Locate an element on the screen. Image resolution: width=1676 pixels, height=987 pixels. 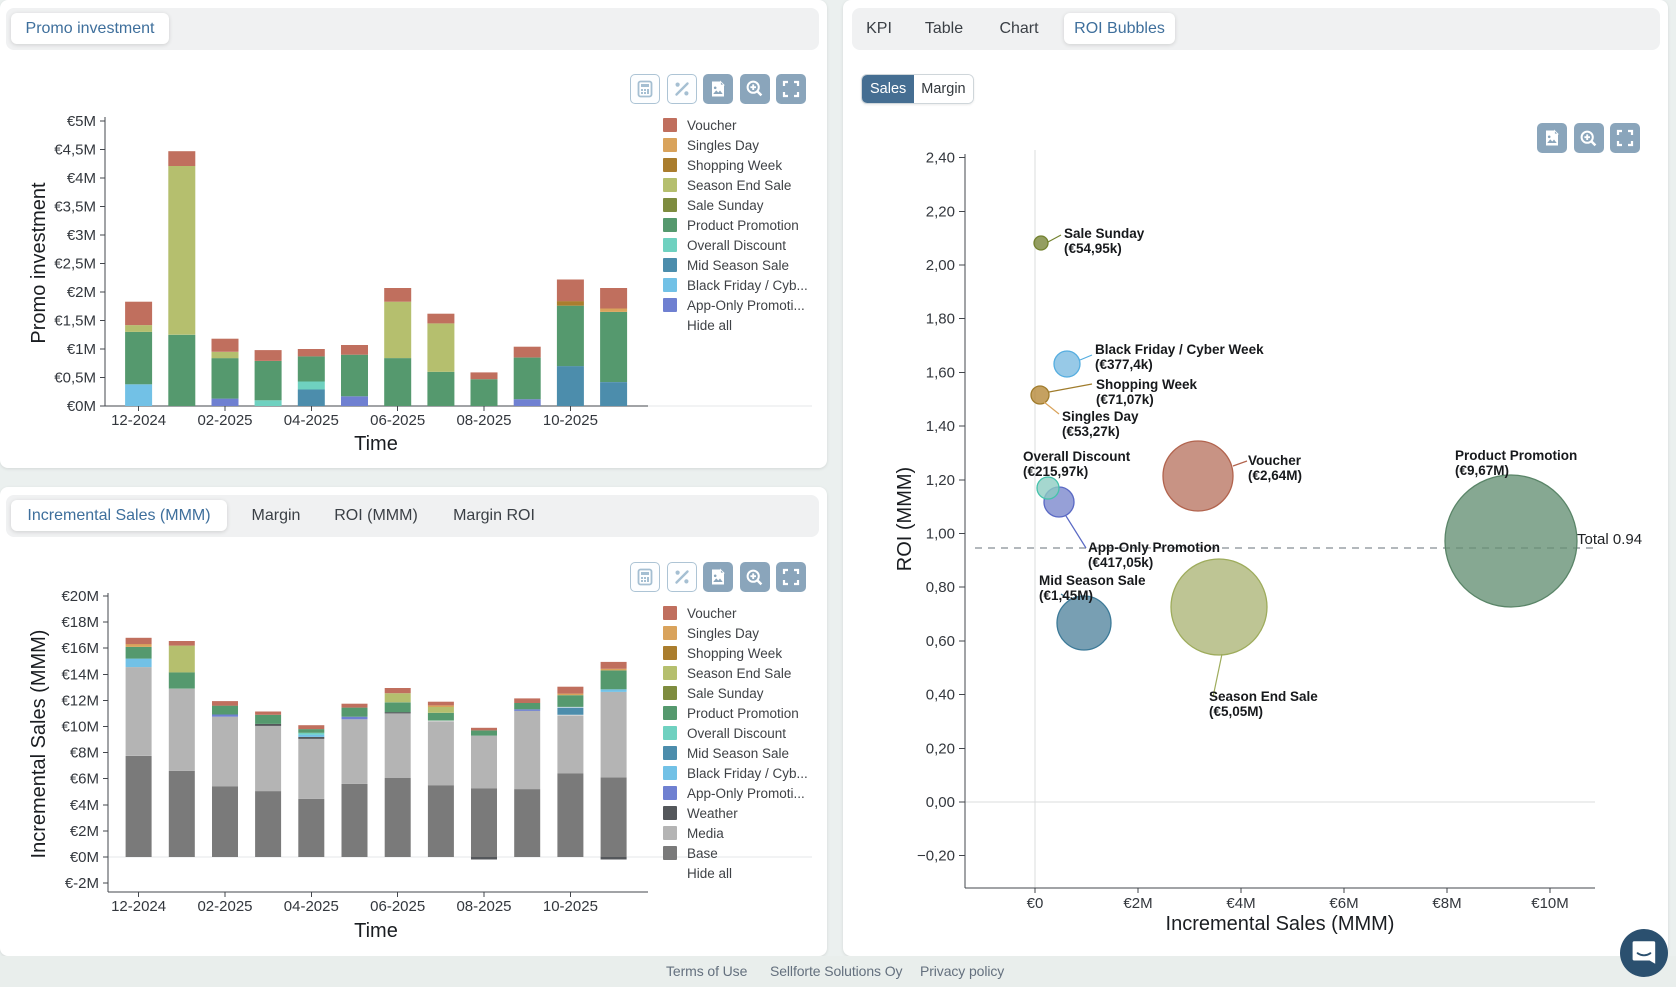
svg-text: (€377,4k) is located at coordinates (1124, 364).